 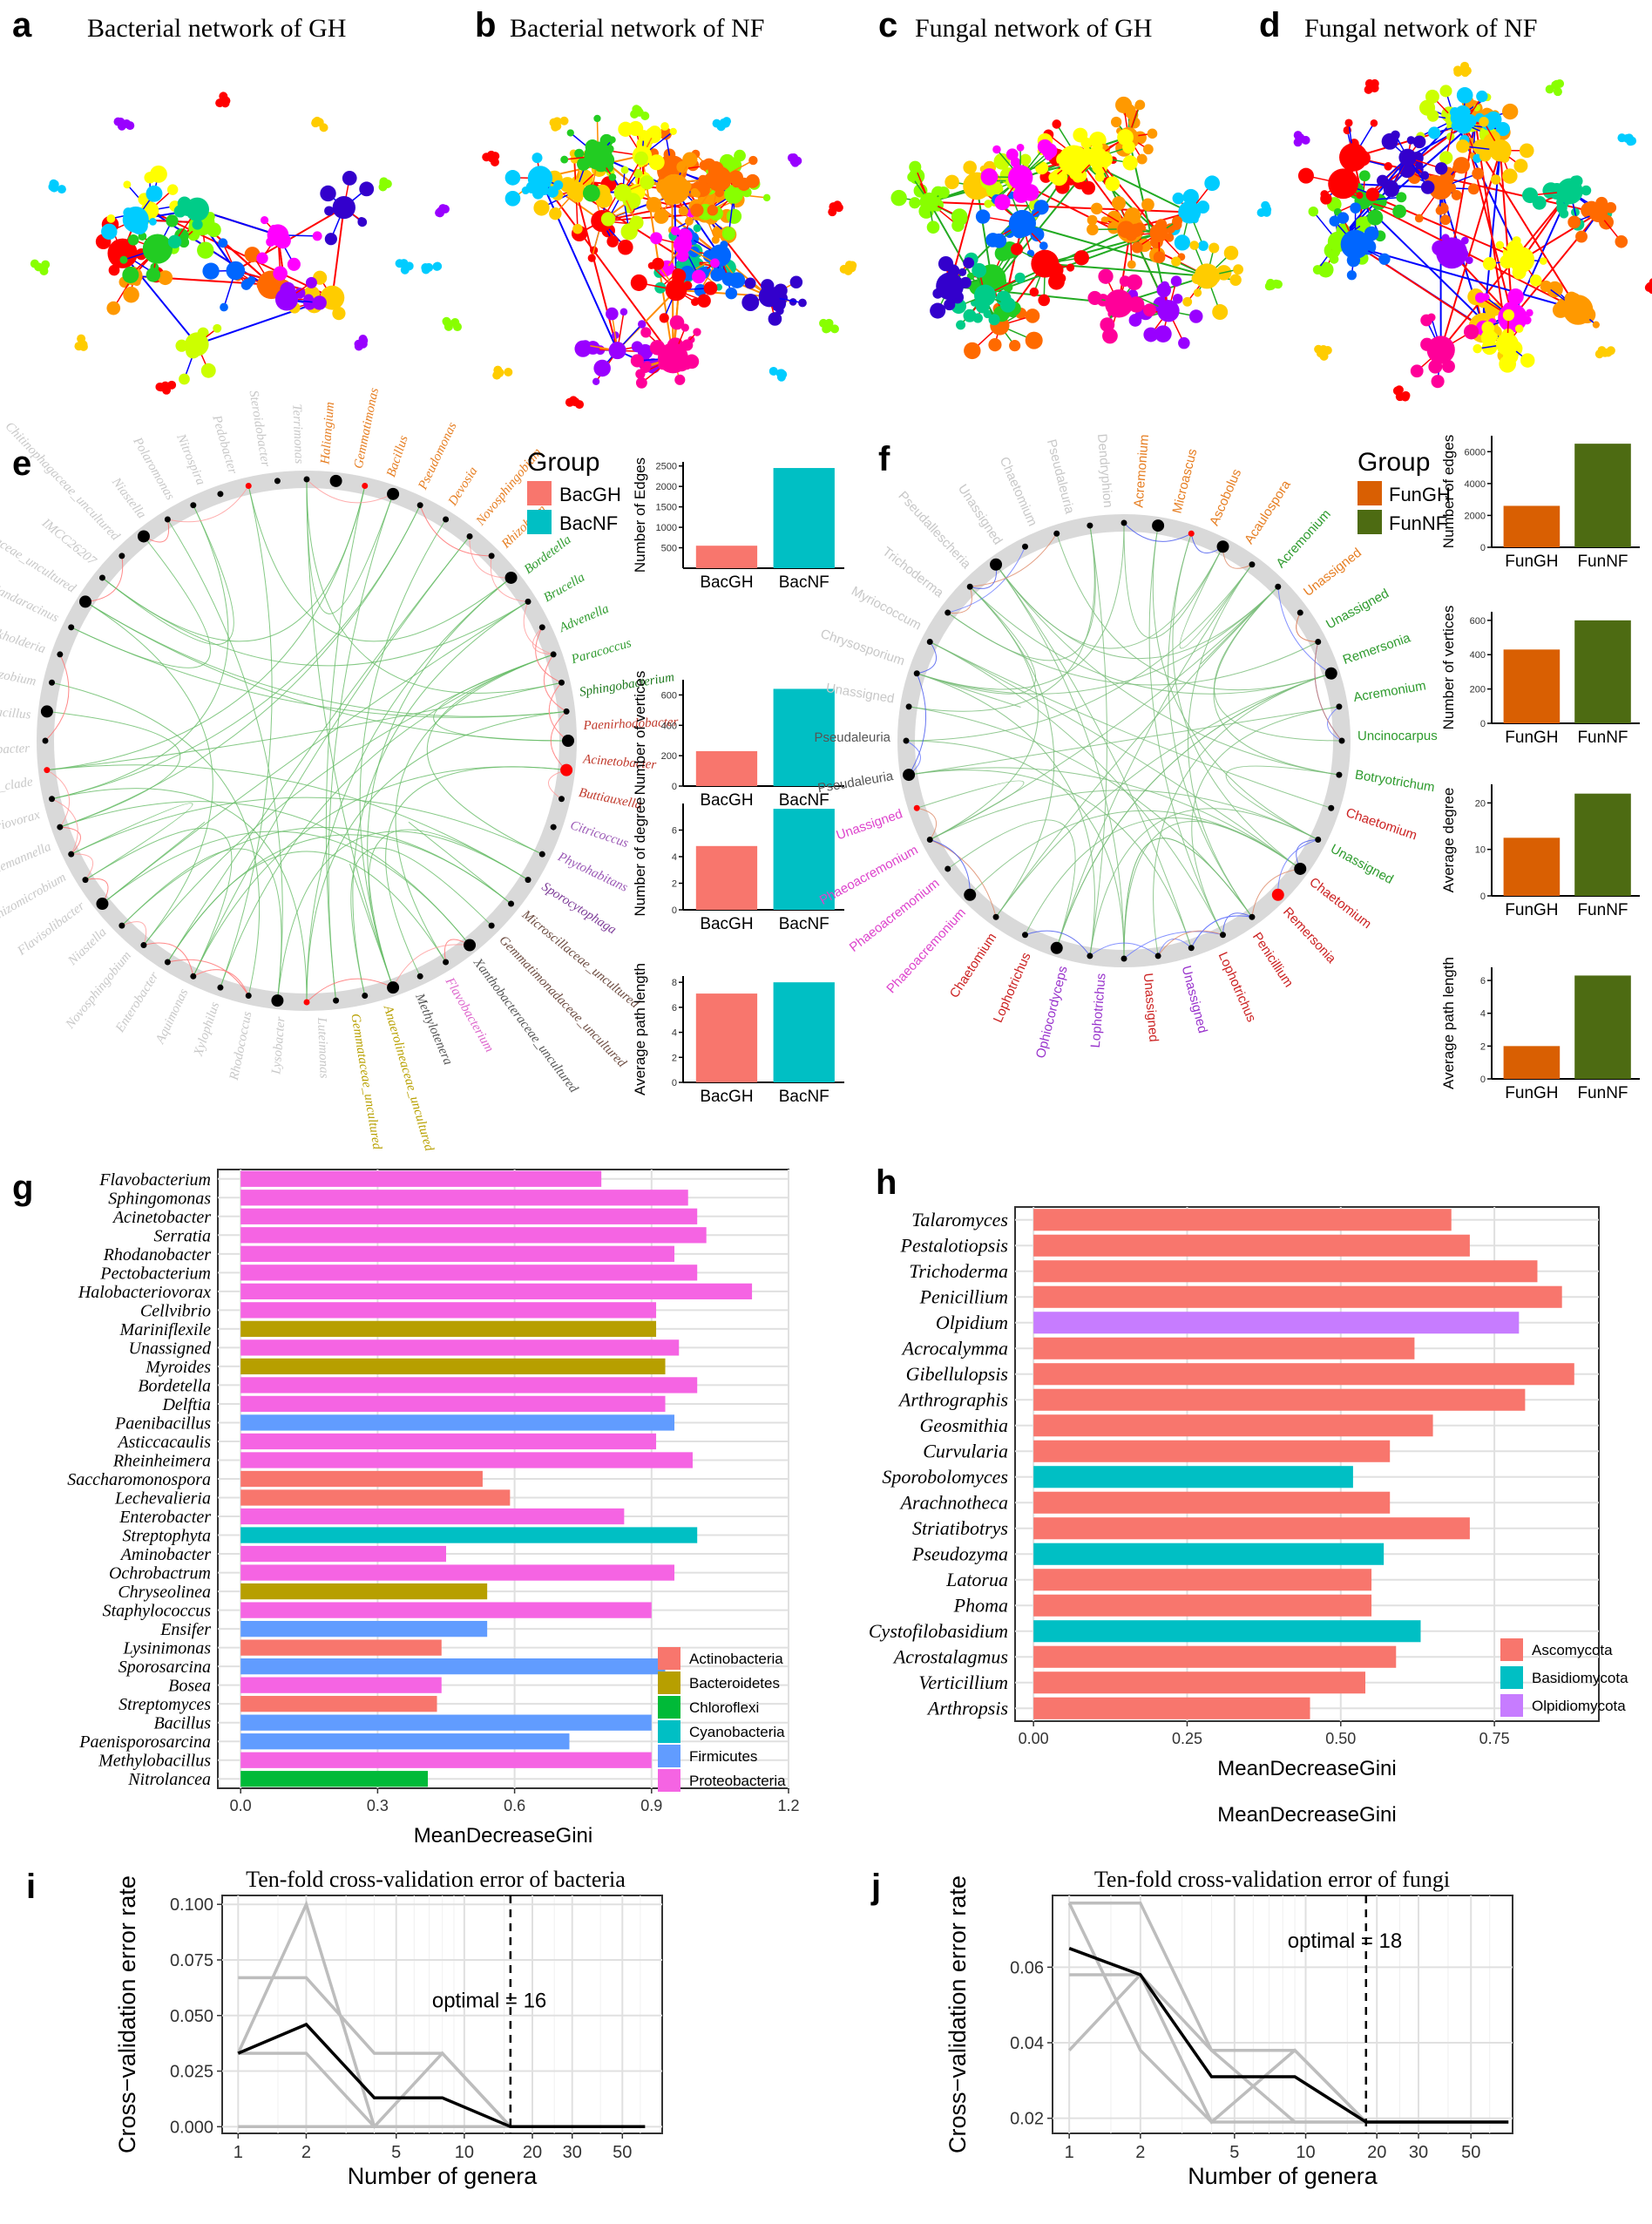 What do you see at coordinates (462, 486) in the screenshot?
I see `chord-label: Devosia` at bounding box center [462, 486].